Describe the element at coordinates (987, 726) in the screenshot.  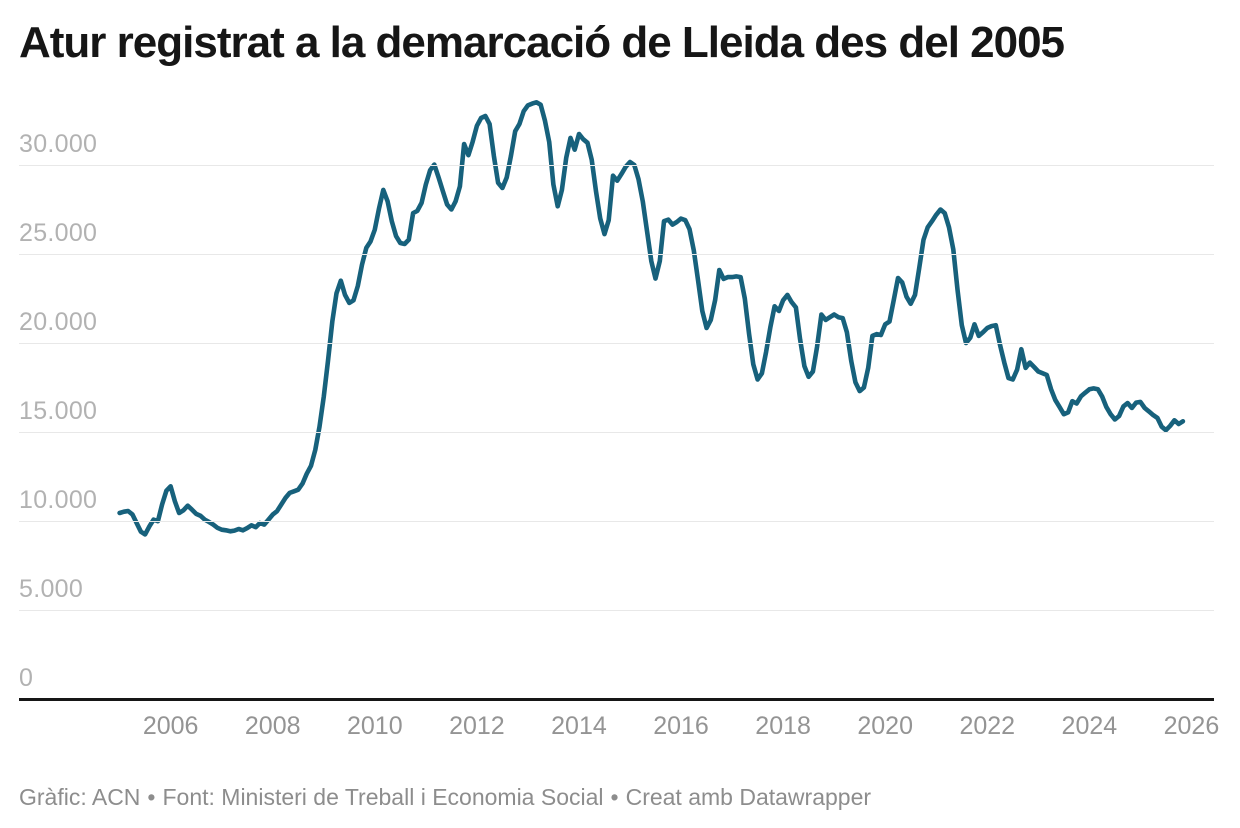
I see `x-tick-label-2022: 2022` at that location.